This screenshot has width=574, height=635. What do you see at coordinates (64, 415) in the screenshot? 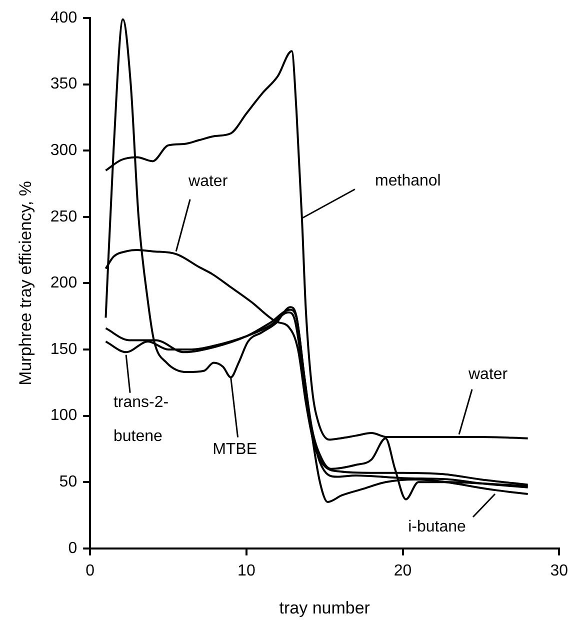
I see `y-tick-label: 100` at bounding box center [64, 415].